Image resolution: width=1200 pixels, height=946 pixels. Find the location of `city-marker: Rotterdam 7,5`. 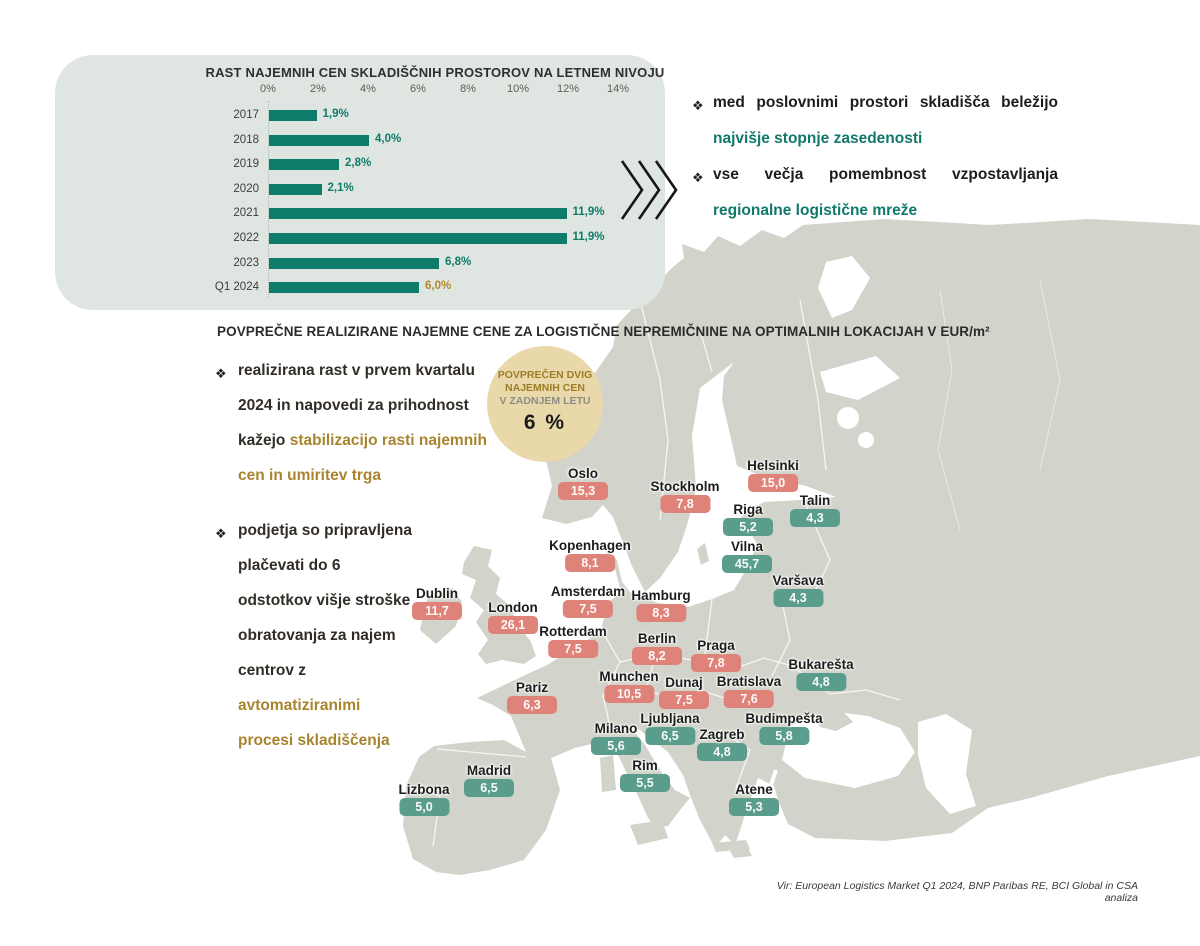

city-marker: Rotterdam 7,5 is located at coordinates (573, 641).